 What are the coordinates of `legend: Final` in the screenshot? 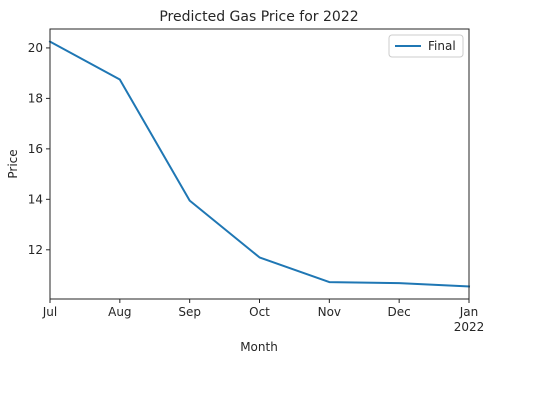 It's located at (426, 46).